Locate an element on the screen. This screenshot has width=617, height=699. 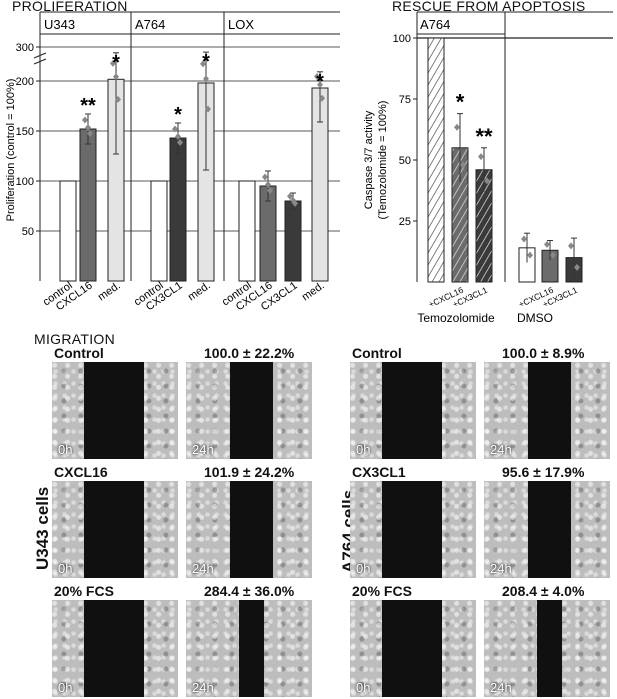
prolif-y-axis-label: Proliferation (control = 100%) is located at coordinates (11, 150).